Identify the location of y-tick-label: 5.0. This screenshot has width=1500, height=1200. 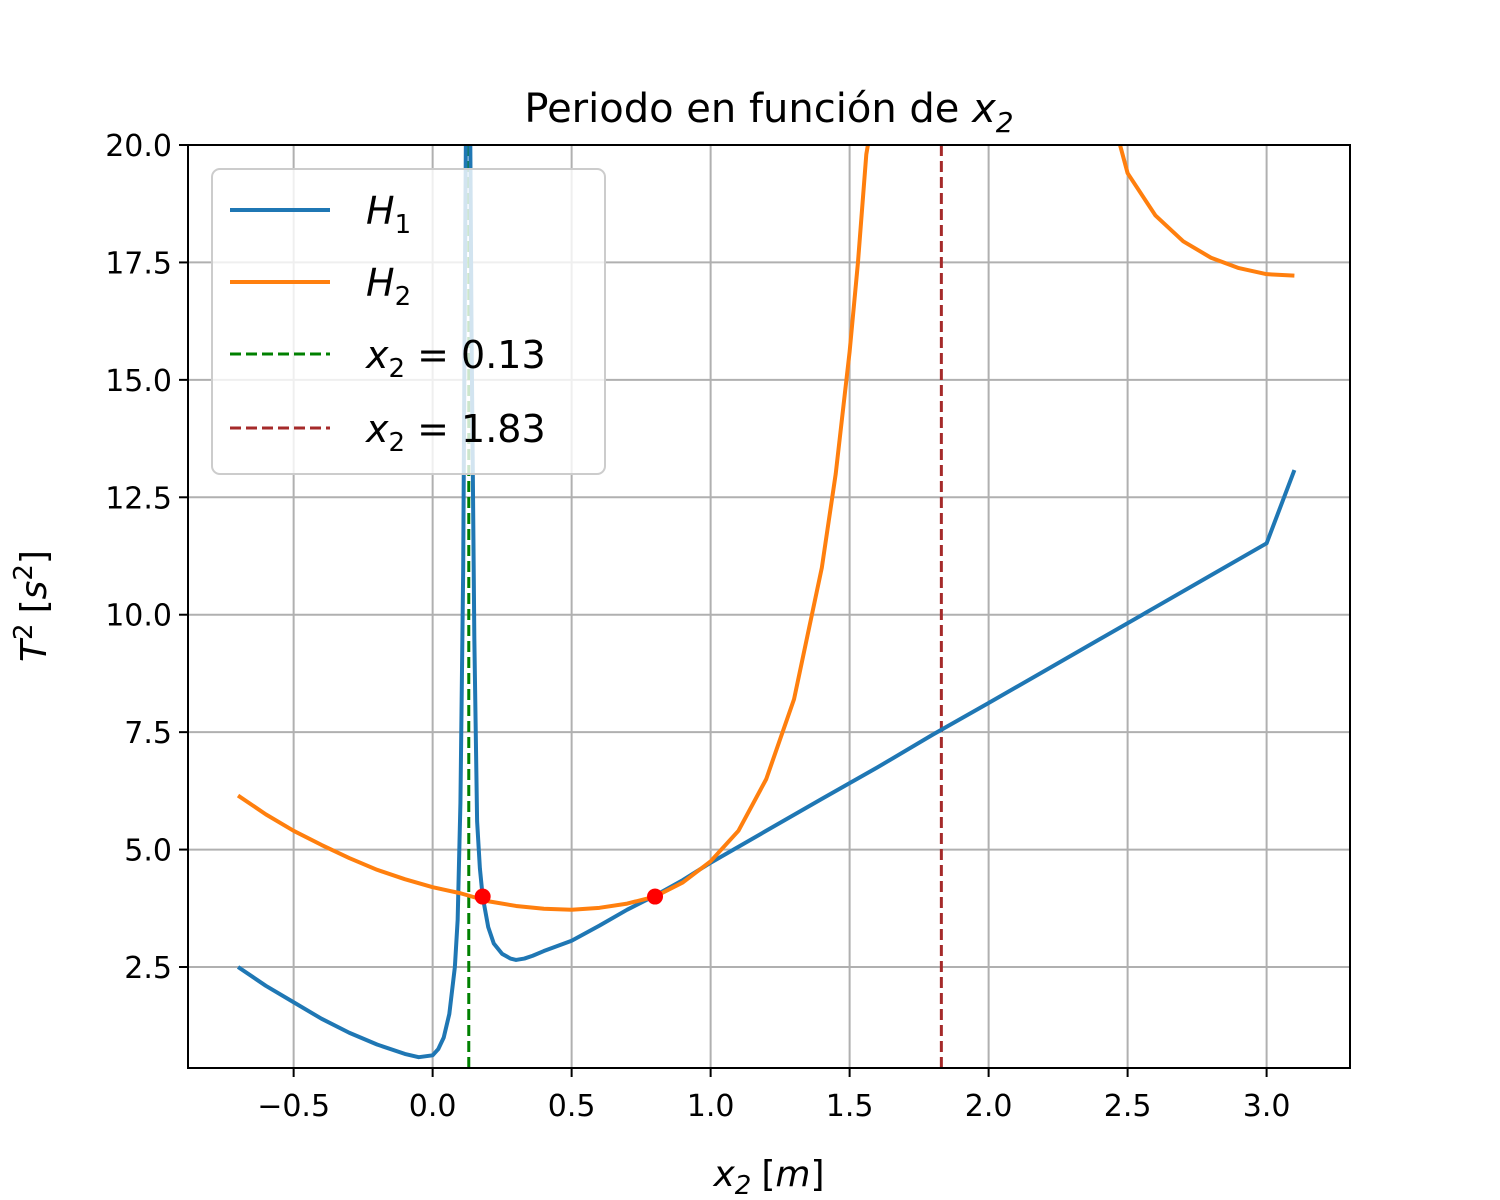
(148, 851).